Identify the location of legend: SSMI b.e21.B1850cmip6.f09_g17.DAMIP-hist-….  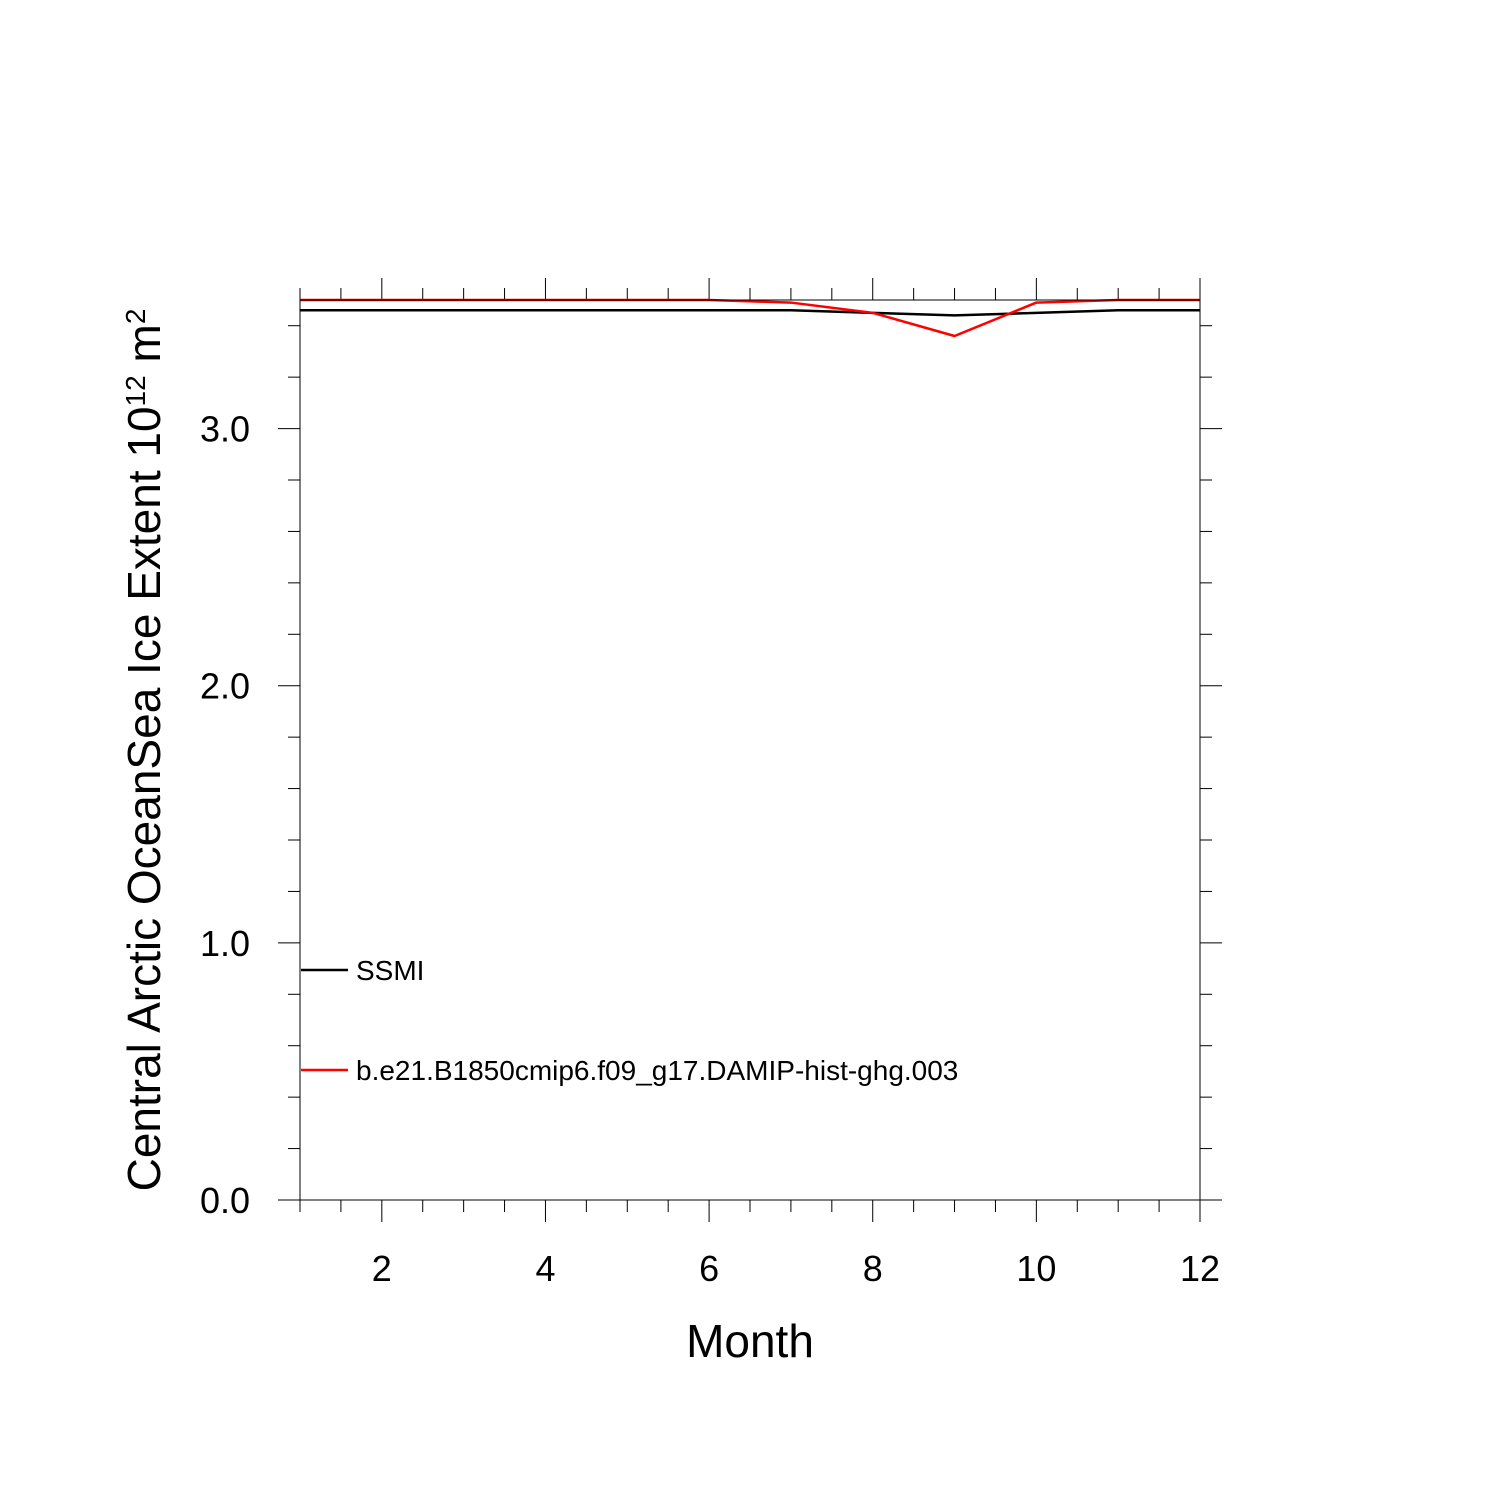
(629, 1020).